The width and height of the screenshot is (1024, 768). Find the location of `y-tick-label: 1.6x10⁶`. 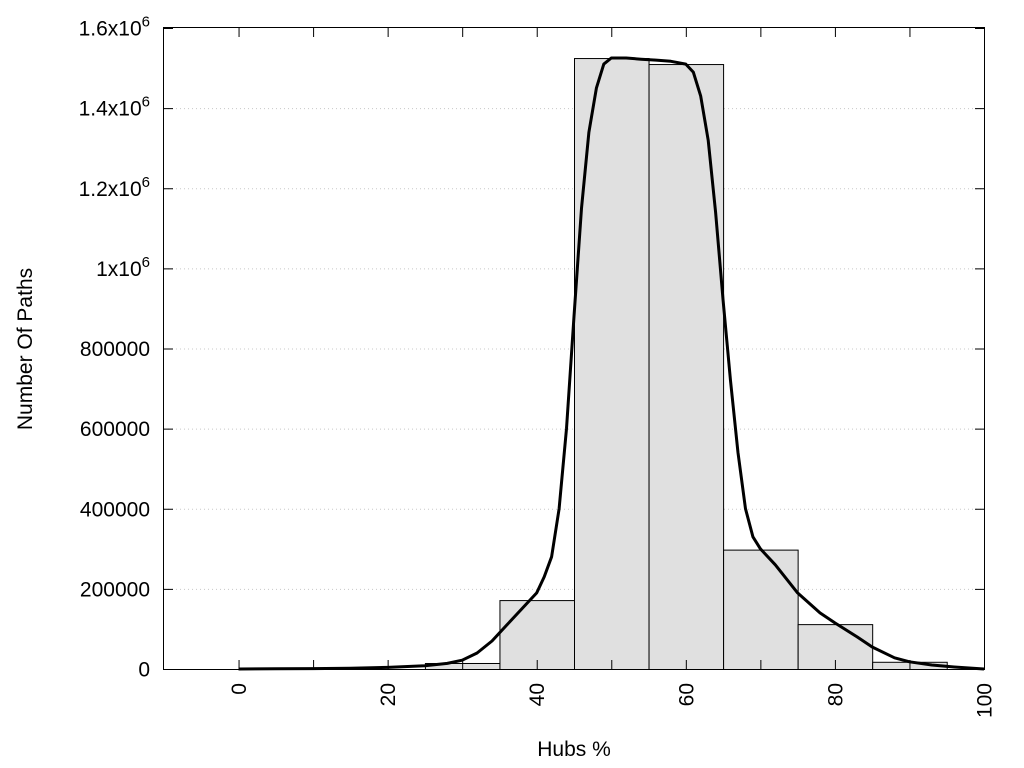

y-tick-label: 1.6x10⁶ is located at coordinates (114, 27).